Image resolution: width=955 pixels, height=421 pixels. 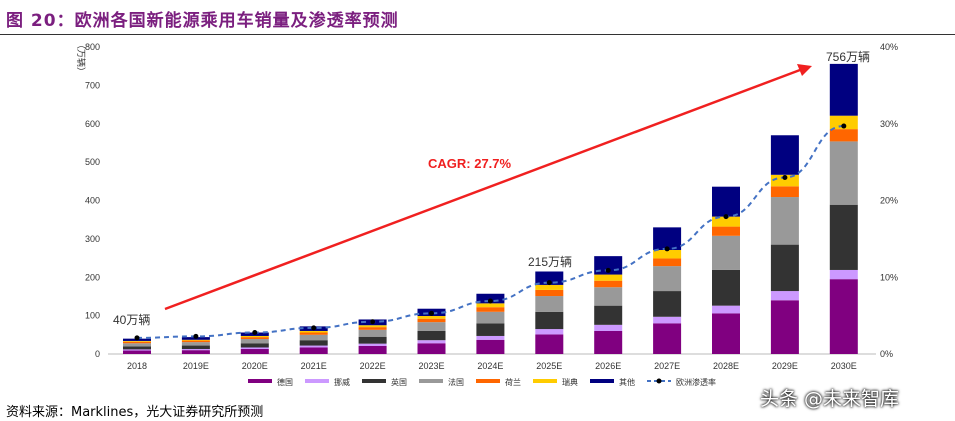 What do you see at coordinates (490, 366) in the screenshot?
I see `x-tick-label: 2024E` at bounding box center [490, 366].